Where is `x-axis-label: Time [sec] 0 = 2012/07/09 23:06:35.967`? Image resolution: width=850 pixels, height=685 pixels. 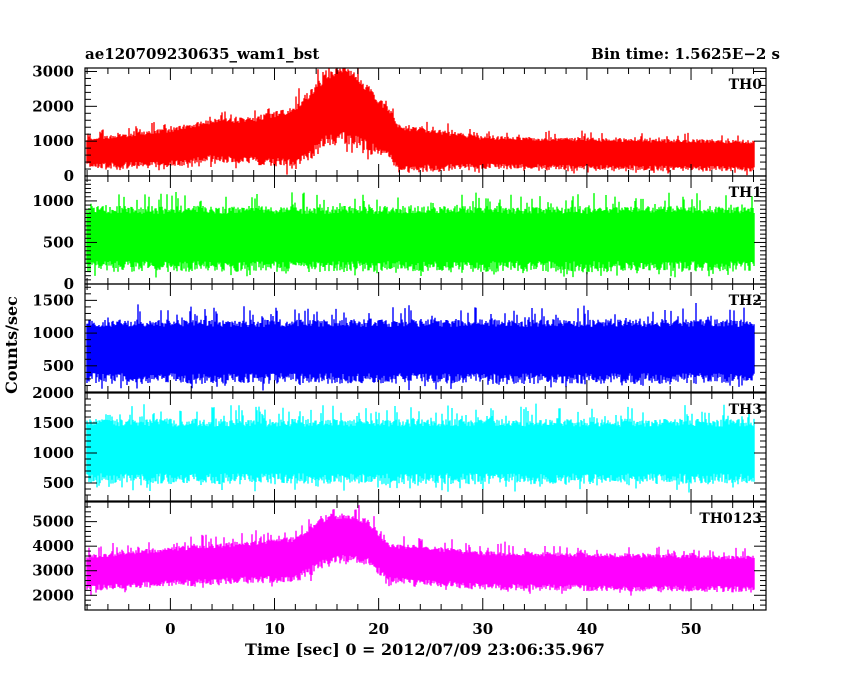 x-axis-label: Time [sec] 0 = 2012/07/09 23:06:35.967 is located at coordinates (425, 649).